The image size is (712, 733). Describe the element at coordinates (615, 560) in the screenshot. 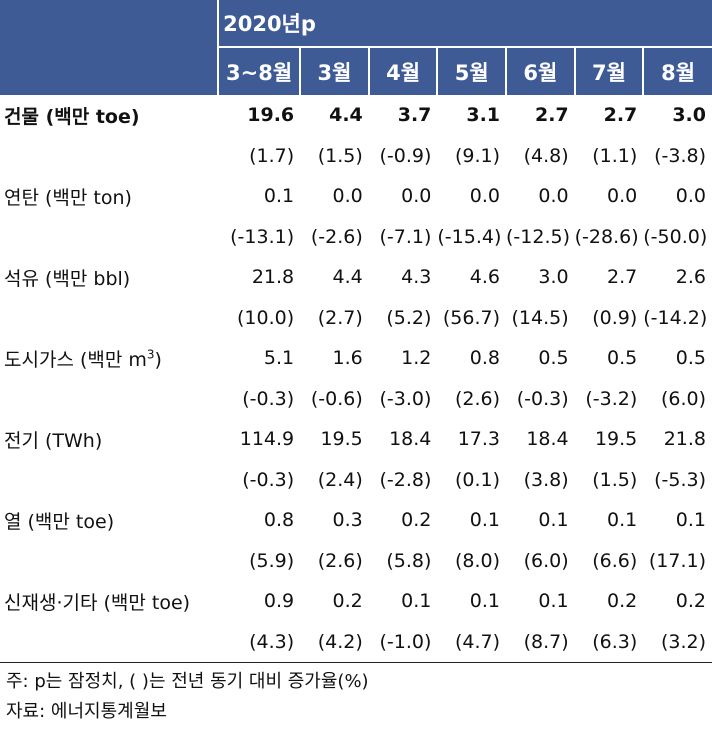

I see `change-cell: (6.6)` at that location.